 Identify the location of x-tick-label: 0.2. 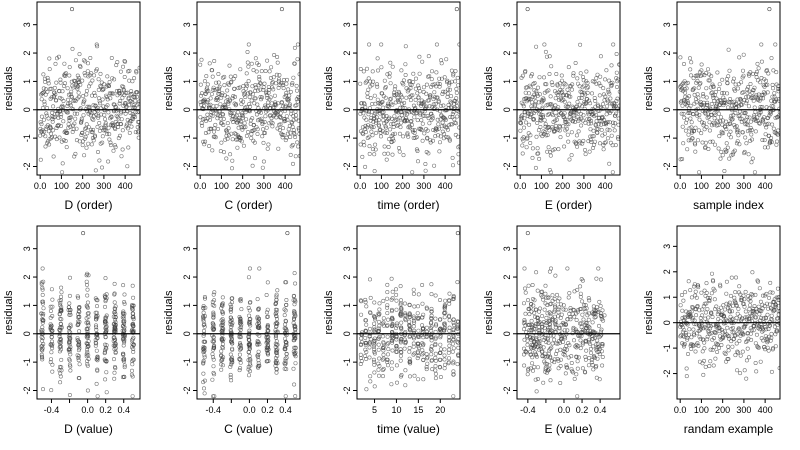
(267, 410).